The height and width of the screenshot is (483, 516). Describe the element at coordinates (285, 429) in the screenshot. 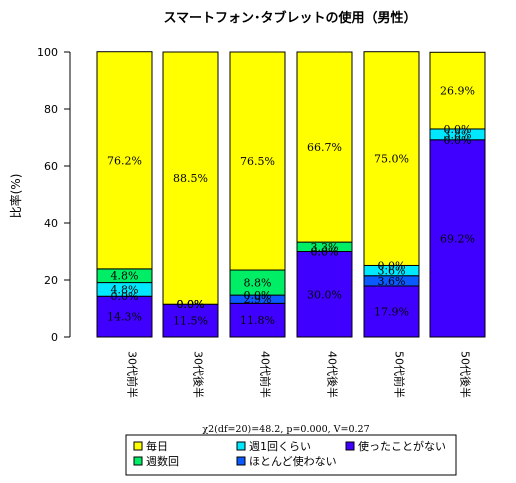

I see `chi-square-stat-text: χ2(df=20)=48.2, p=0.000, V=0.27` at that location.